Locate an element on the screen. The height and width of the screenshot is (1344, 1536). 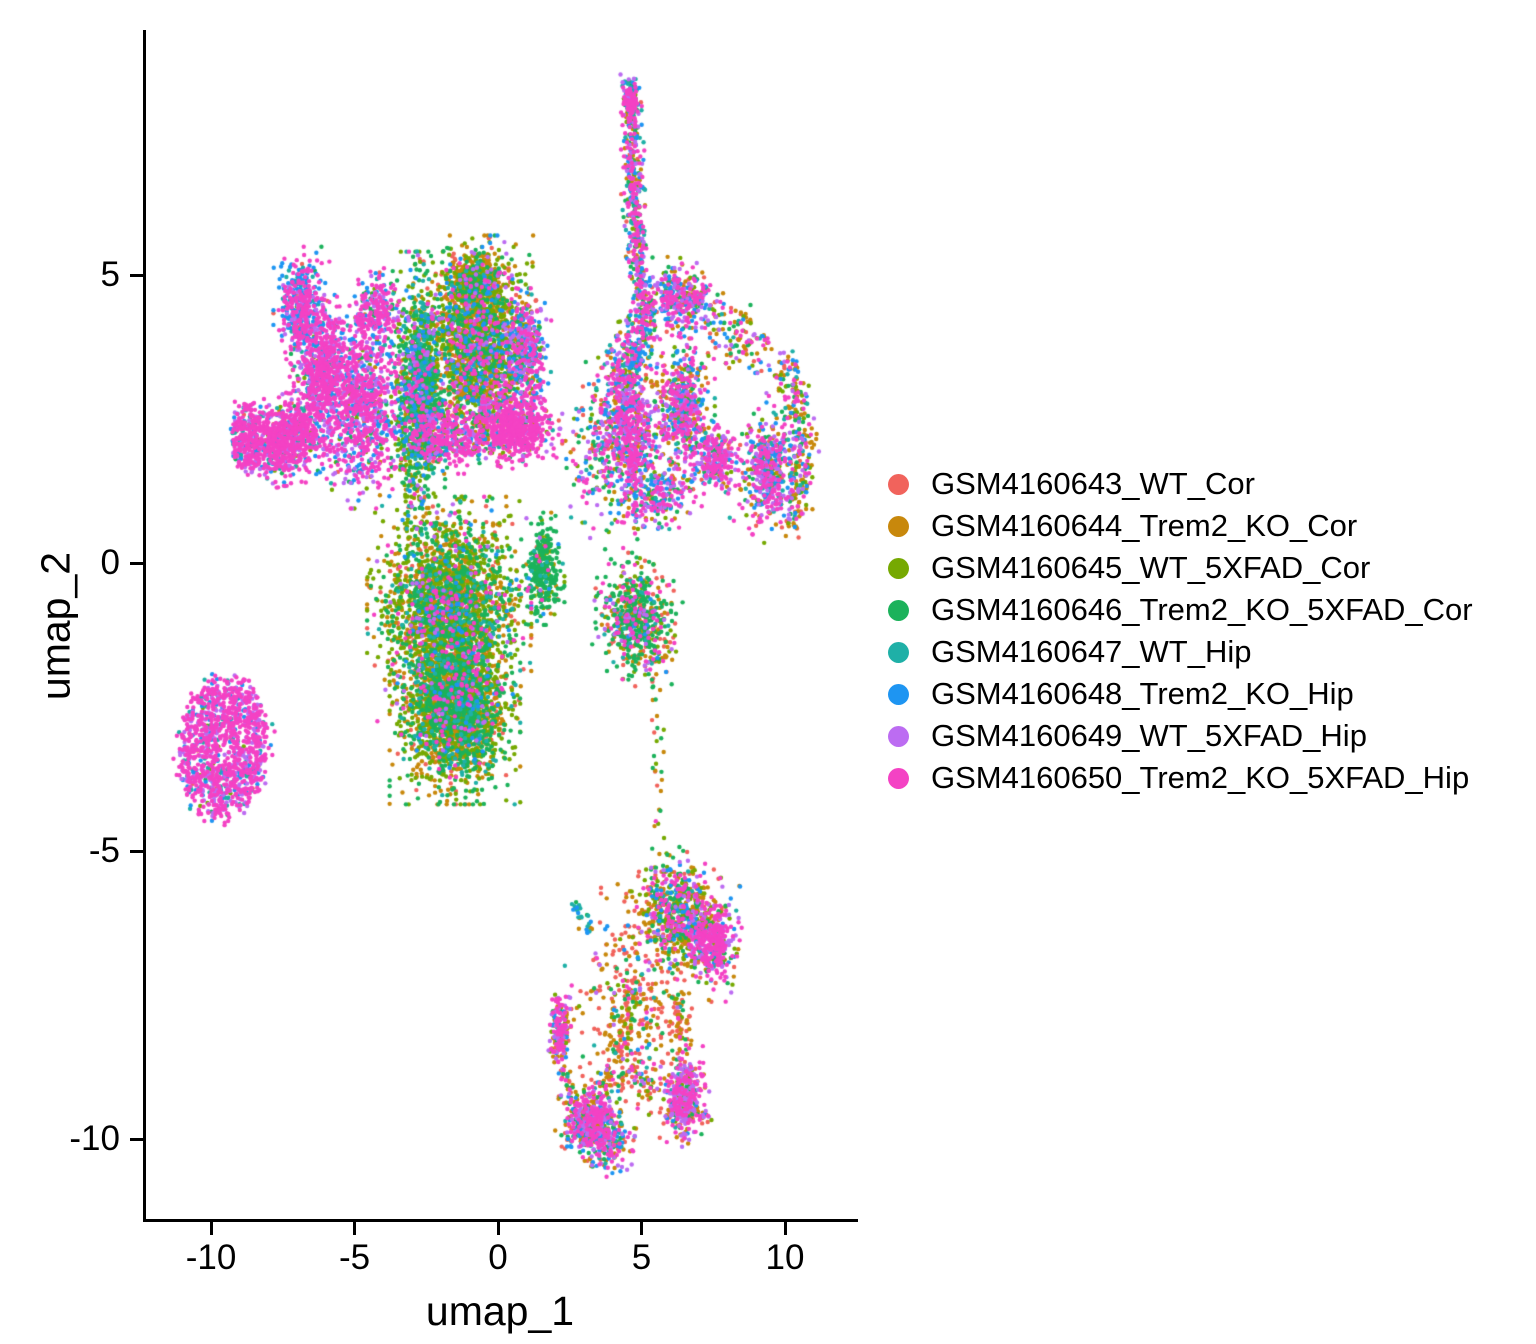
legend-item: GSM4160644_Trem2_KO_Cor is located at coordinates (1176, 526).